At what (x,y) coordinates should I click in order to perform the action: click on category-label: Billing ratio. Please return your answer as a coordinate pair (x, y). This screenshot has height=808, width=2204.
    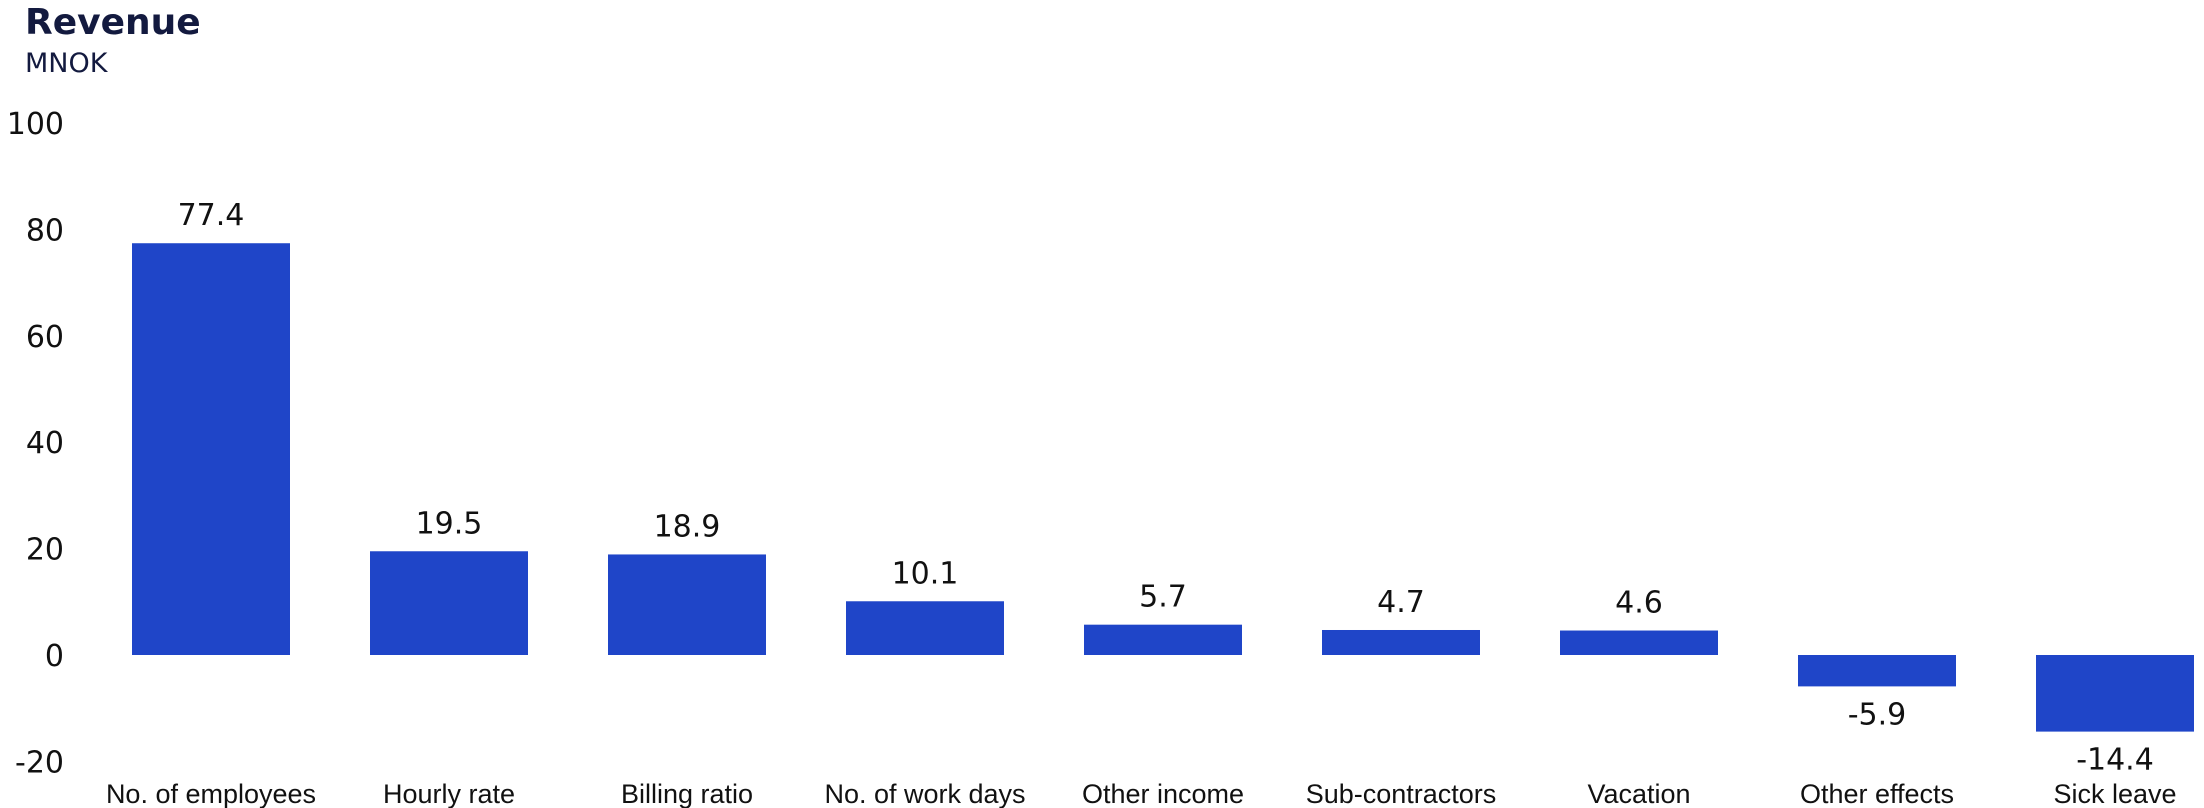
    Looking at the image, I should click on (687, 793).